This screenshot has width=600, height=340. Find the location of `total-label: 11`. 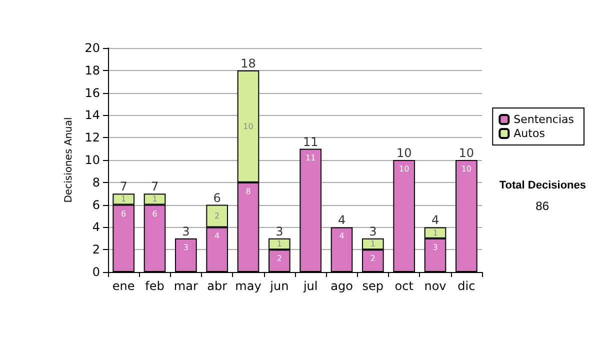

total-label: 11 is located at coordinates (310, 141).